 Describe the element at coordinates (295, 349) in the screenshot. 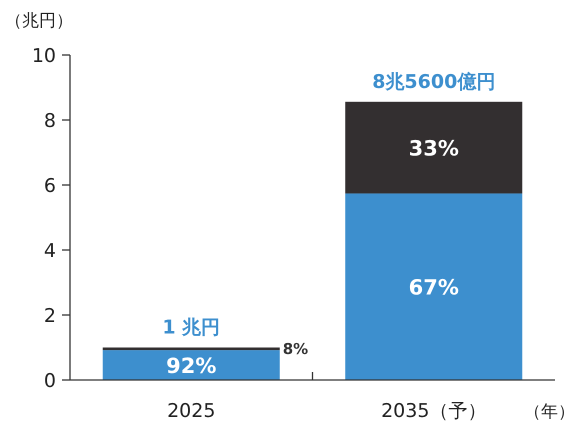

I see `annotation: 8%` at that location.